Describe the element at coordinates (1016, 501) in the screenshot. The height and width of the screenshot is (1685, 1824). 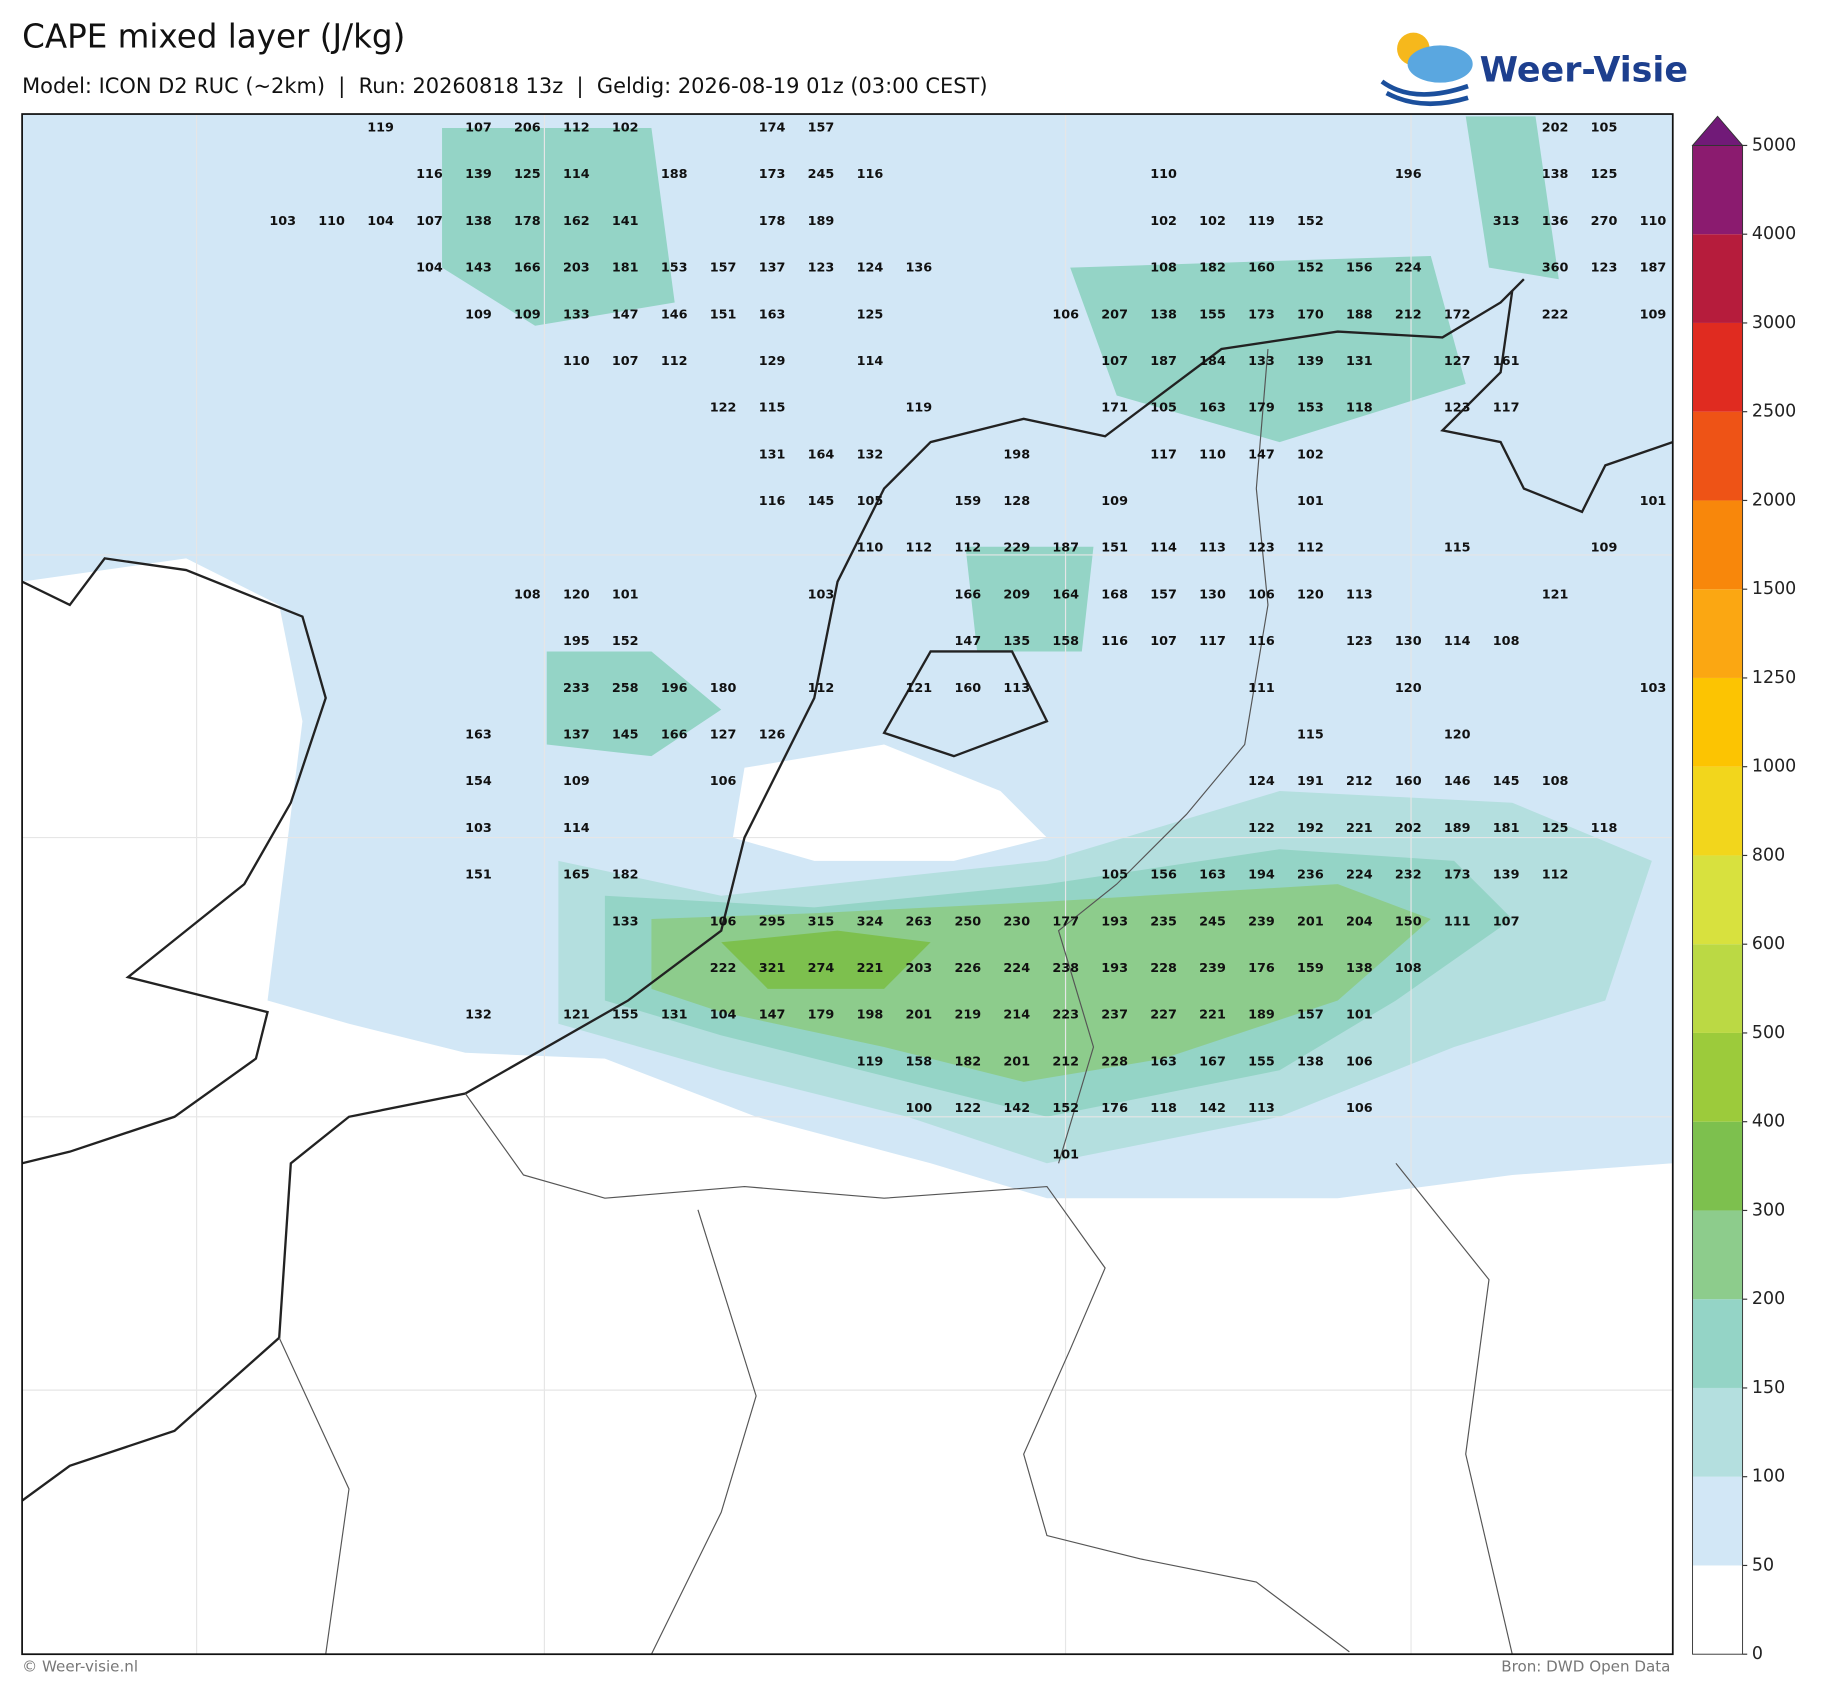
I see `cape-value: 128` at that location.